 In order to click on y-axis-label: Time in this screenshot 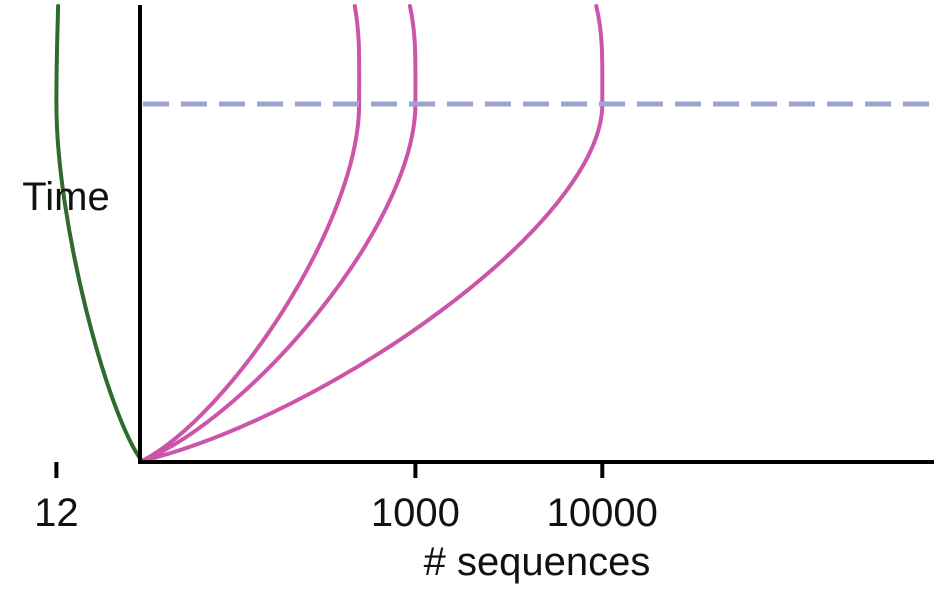, I will do `click(65, 197)`.